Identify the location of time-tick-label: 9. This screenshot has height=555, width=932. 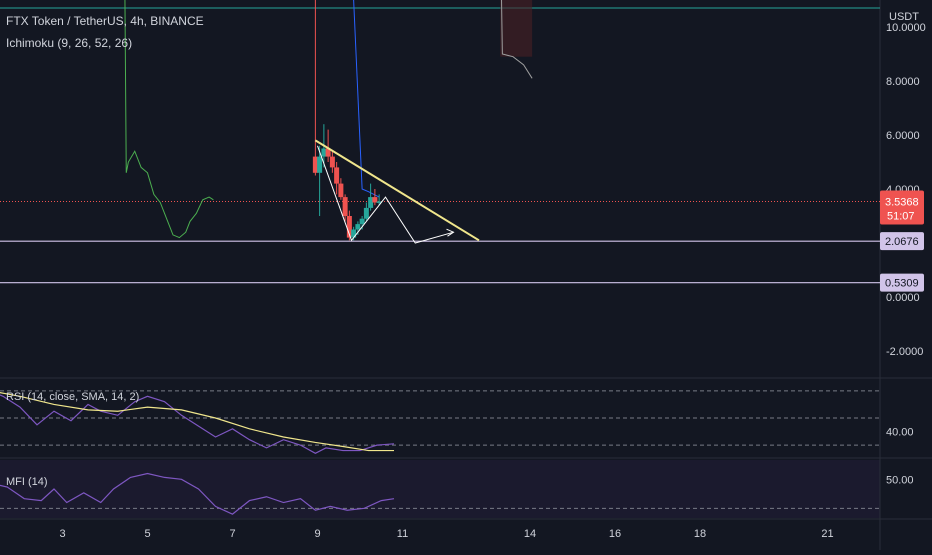
(317, 534).